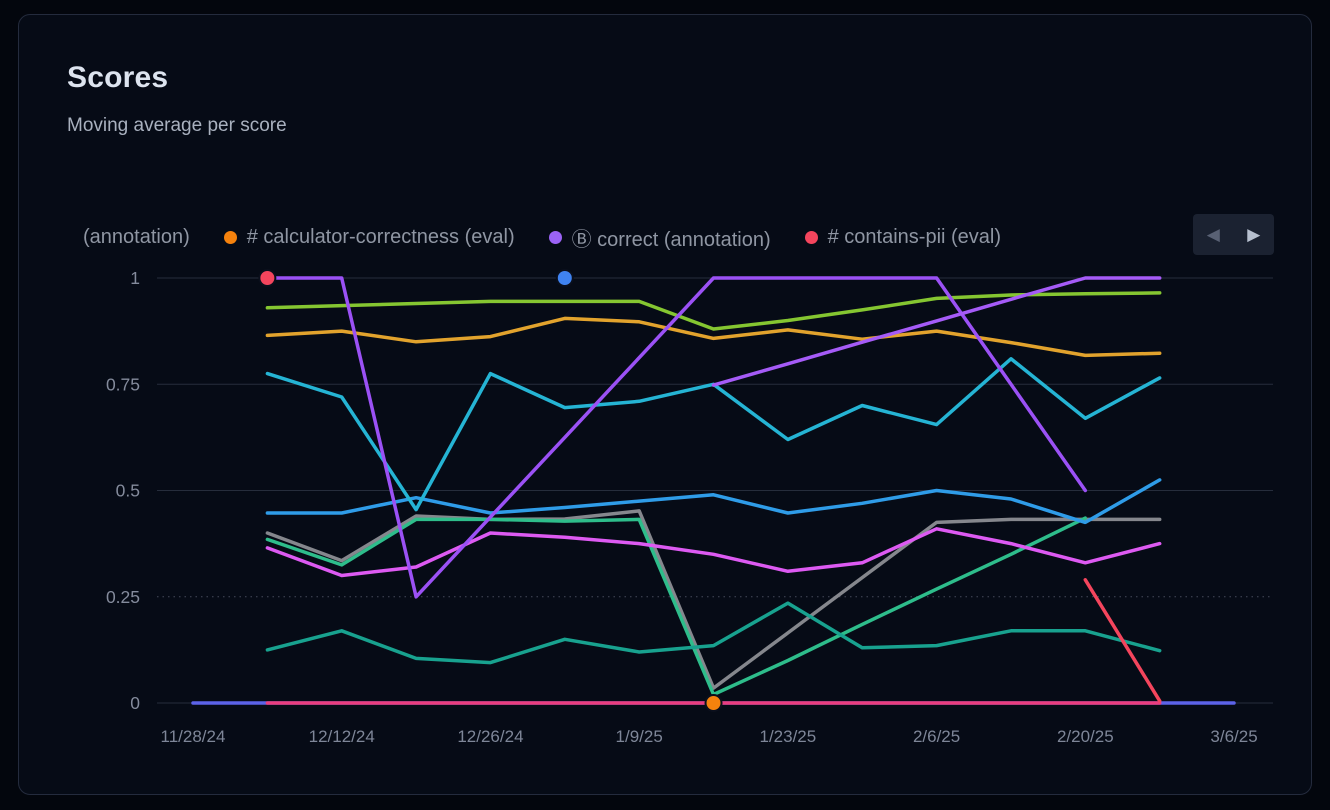  Describe the element at coordinates (555, 237) in the screenshot. I see `legend-dot-purple` at that location.